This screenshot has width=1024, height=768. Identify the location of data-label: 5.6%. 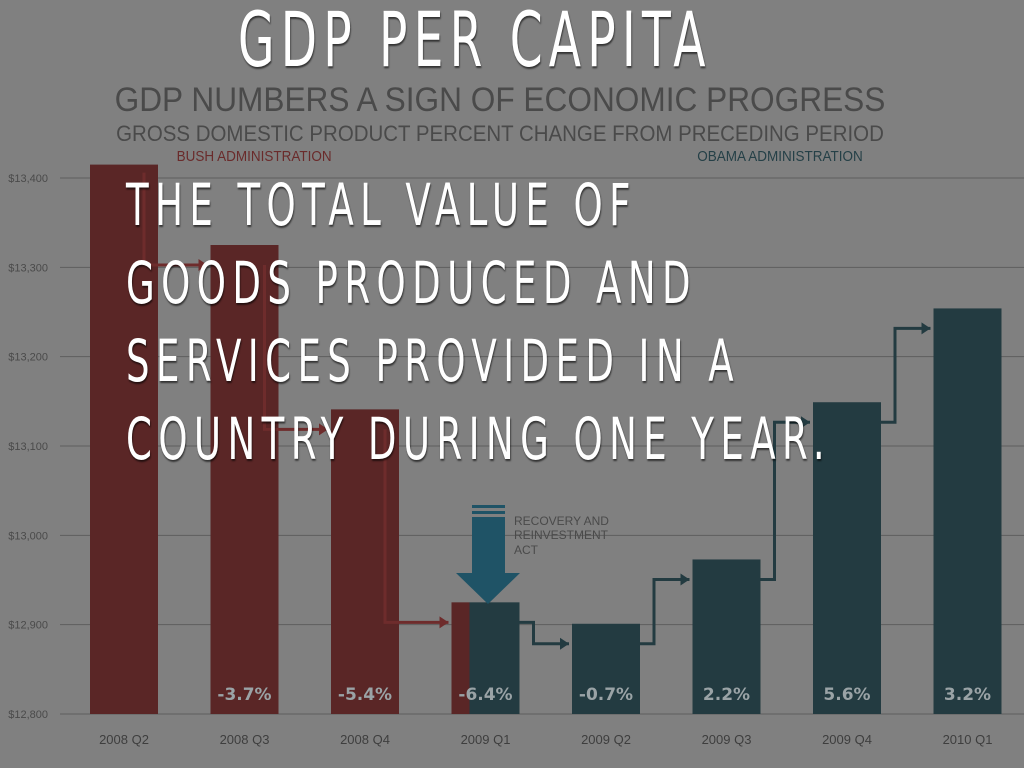
(846, 695).